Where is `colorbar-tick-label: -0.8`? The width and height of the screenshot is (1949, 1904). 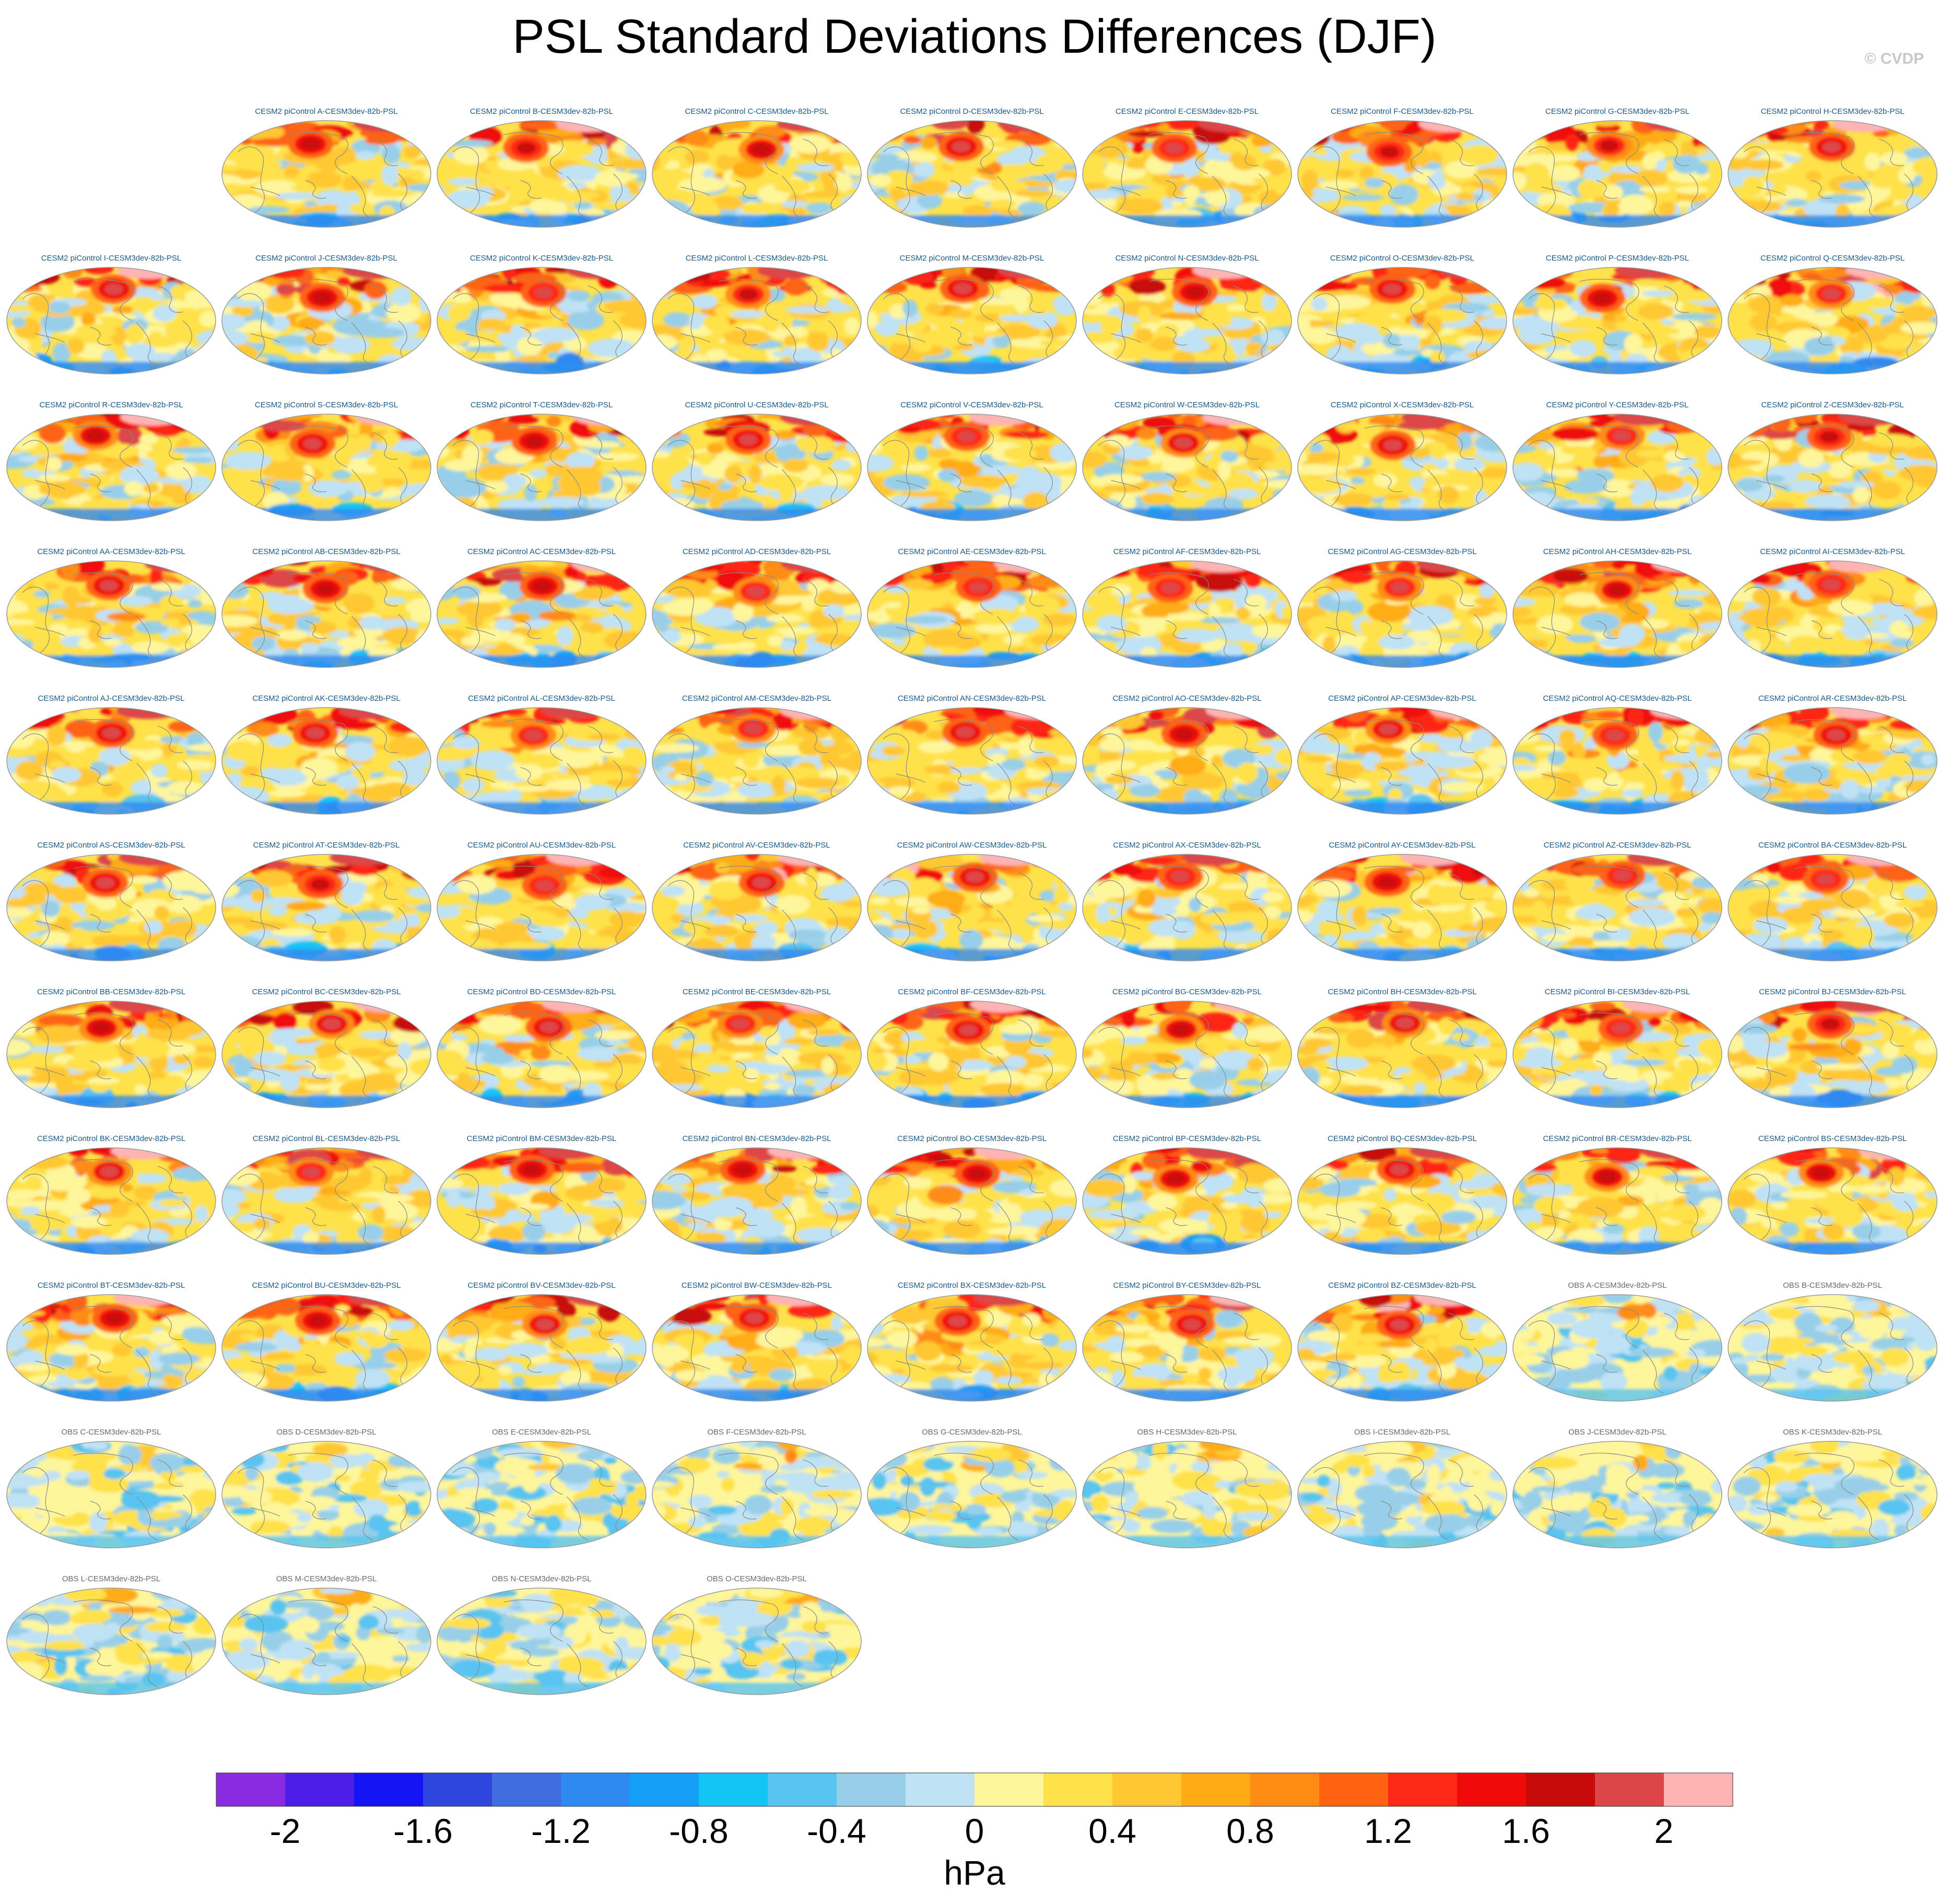 colorbar-tick-label: -0.8 is located at coordinates (699, 1831).